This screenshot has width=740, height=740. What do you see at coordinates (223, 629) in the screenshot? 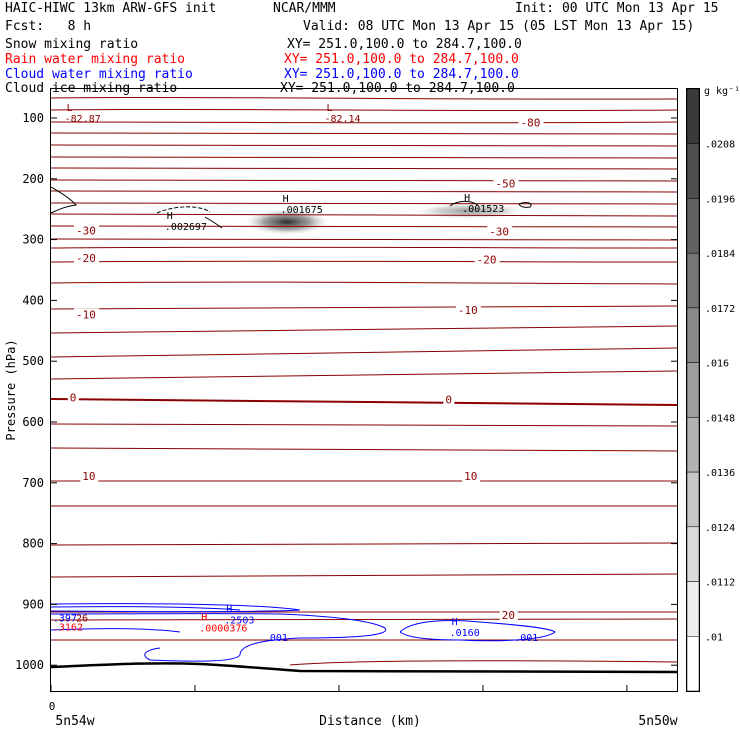
I see `extremum-value: .0000376` at bounding box center [223, 629].